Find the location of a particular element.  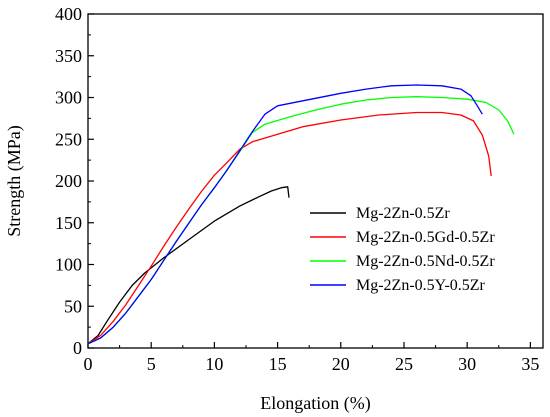

y-tick-label: 250 is located at coordinates (68, 139).